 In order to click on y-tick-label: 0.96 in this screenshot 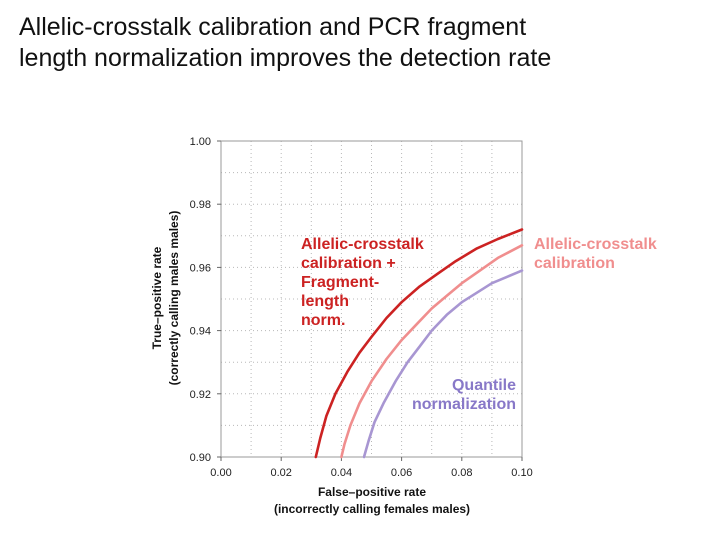, I will do `click(200, 268)`.